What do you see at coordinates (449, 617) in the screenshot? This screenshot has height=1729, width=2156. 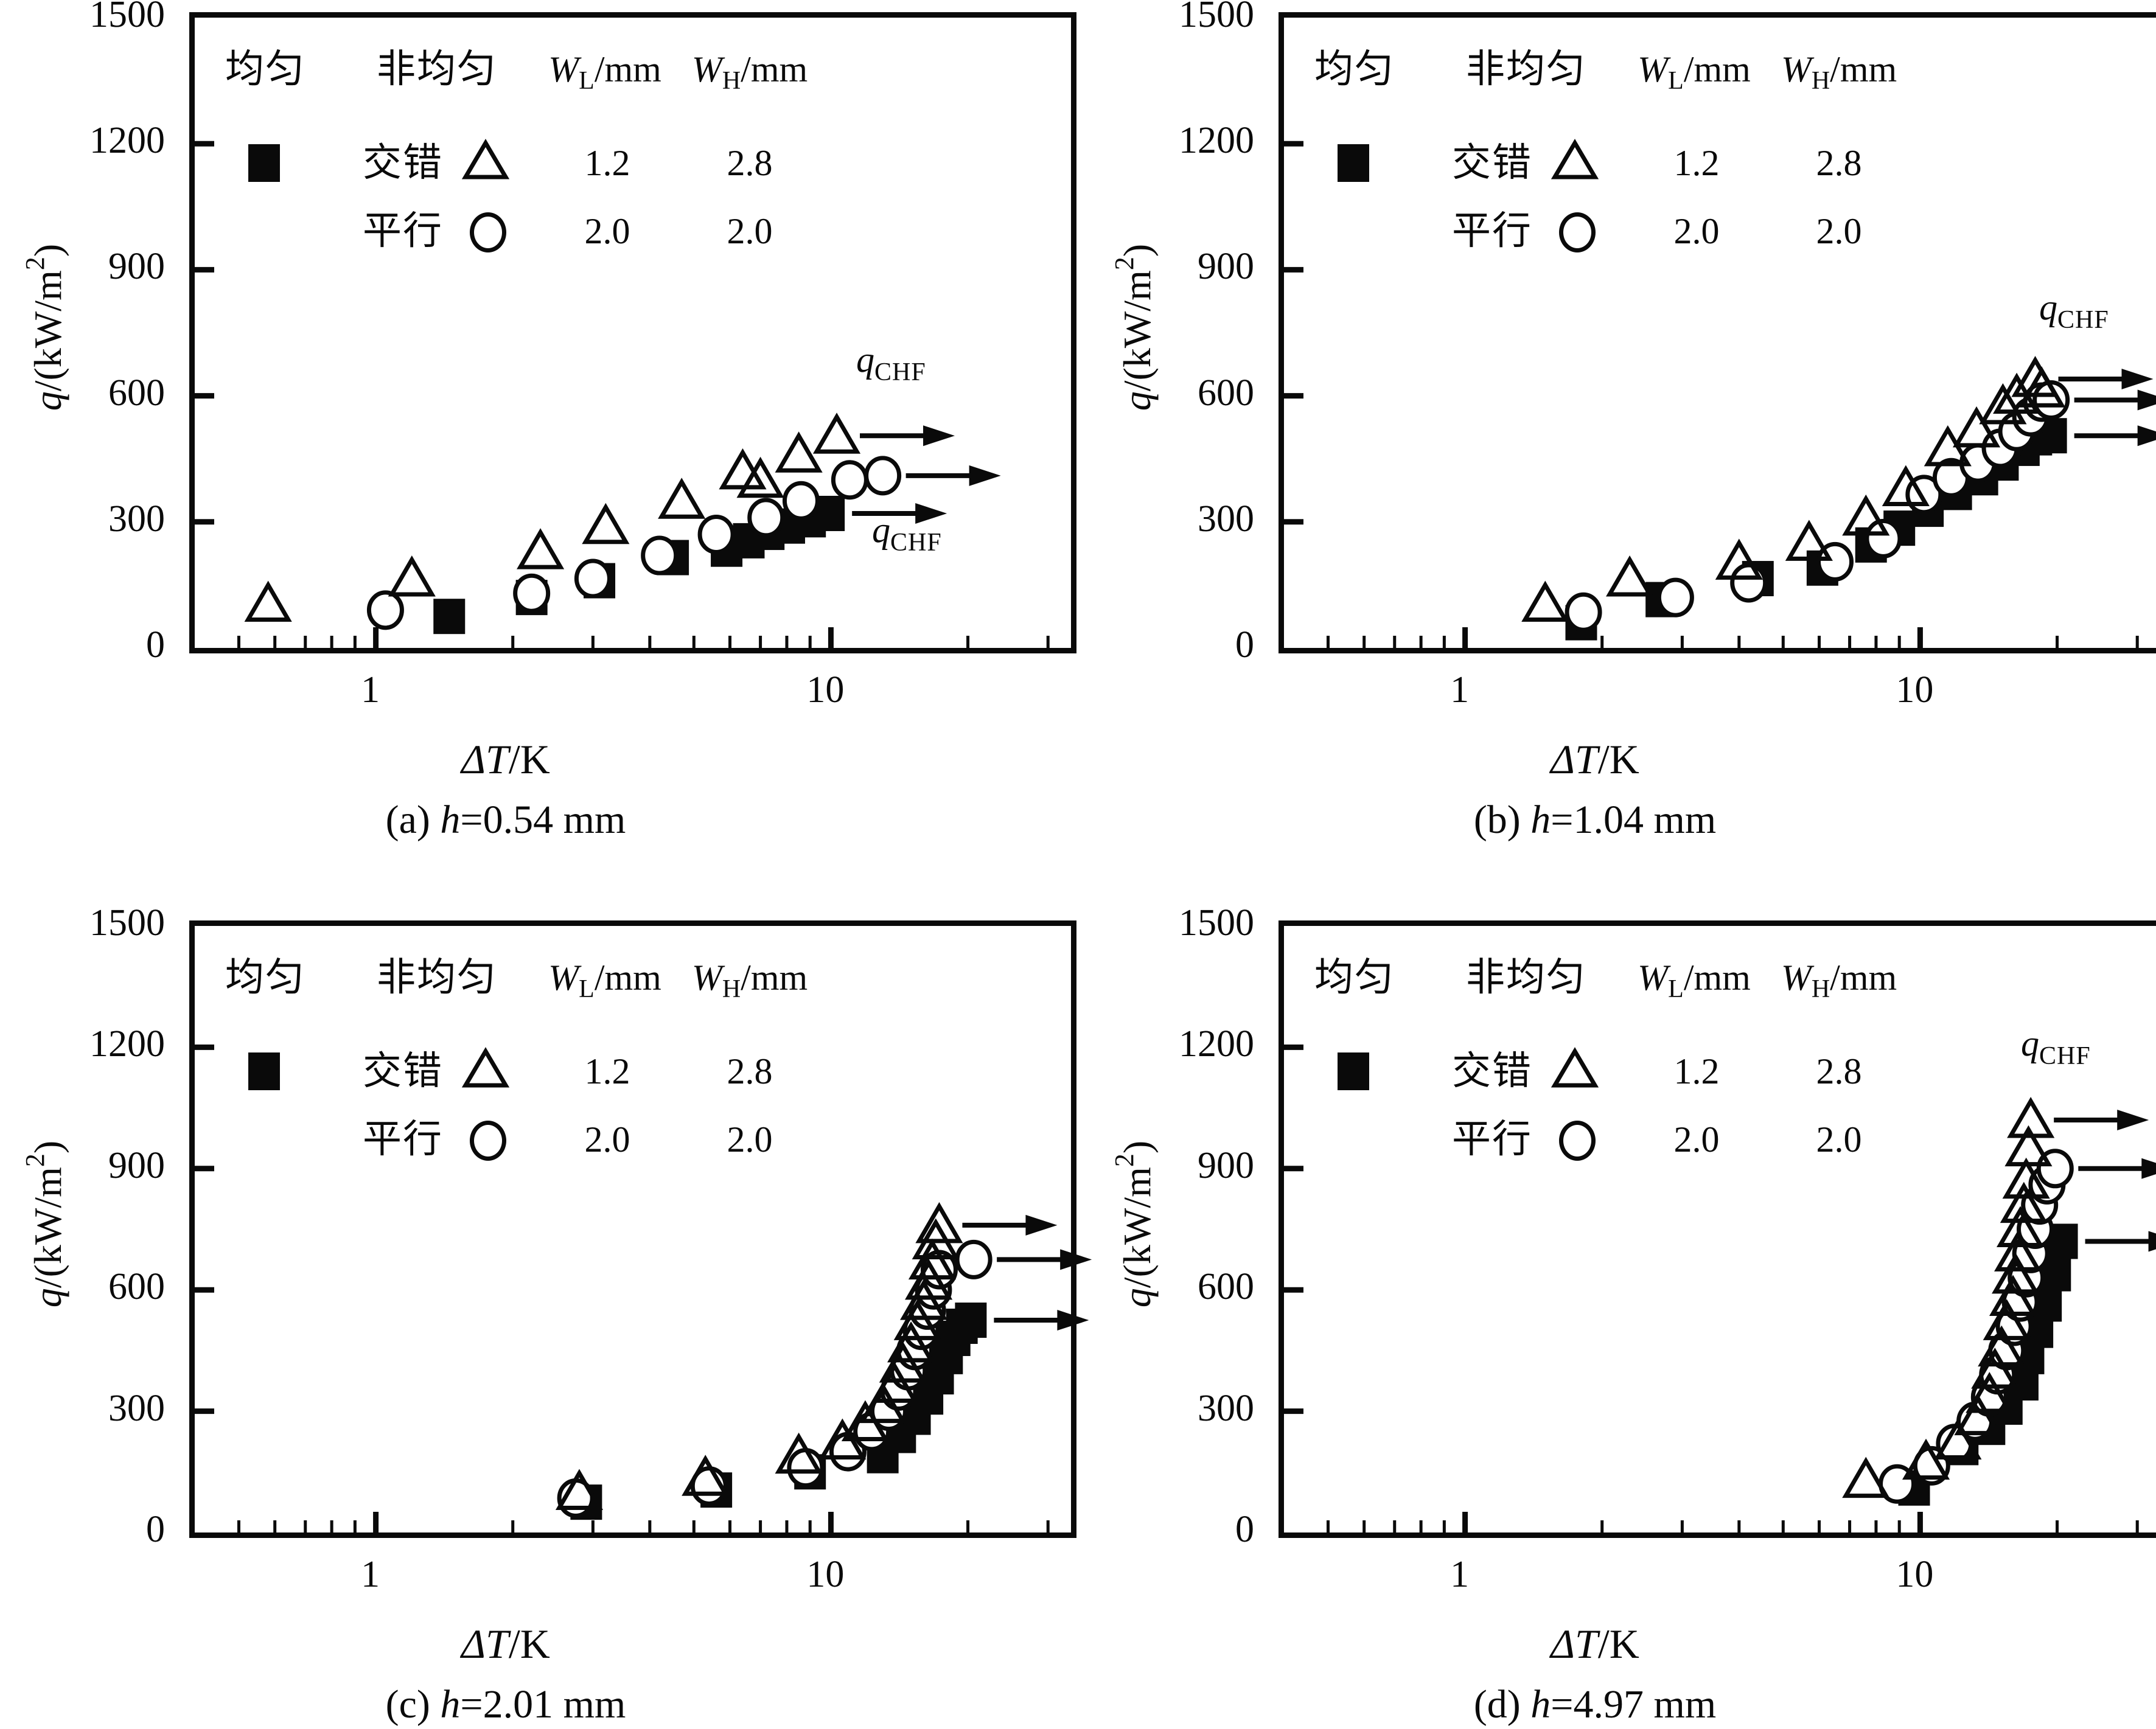 I see `data-point-square` at bounding box center [449, 617].